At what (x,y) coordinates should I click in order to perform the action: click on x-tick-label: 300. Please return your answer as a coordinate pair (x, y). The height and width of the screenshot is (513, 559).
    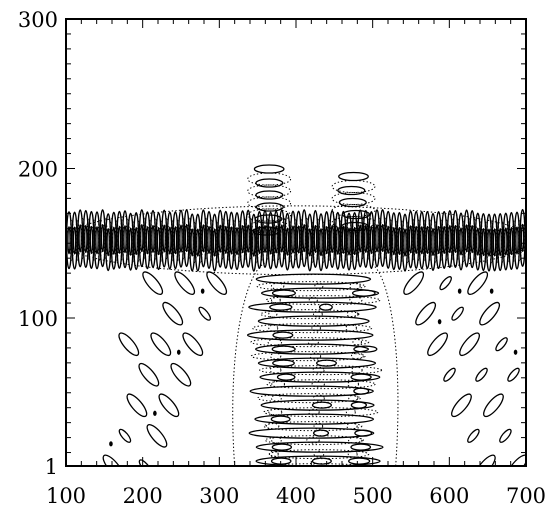
    Looking at the image, I should click on (219, 496).